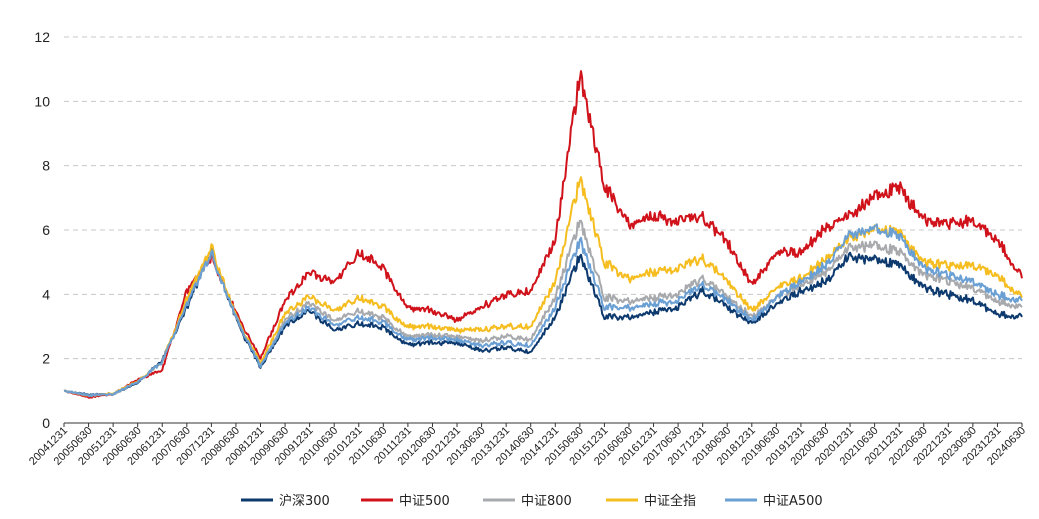 The height and width of the screenshot is (519, 1039). I want to click on y-tick-label: 0, so click(46, 423).